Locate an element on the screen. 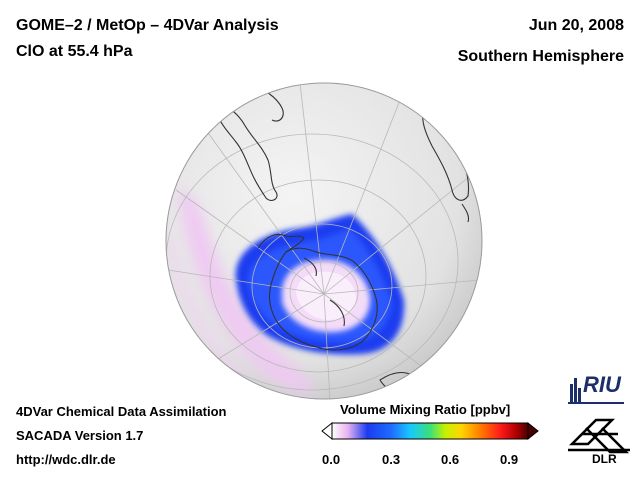  dlr-logo-text: DLR is located at coordinates (604, 459).